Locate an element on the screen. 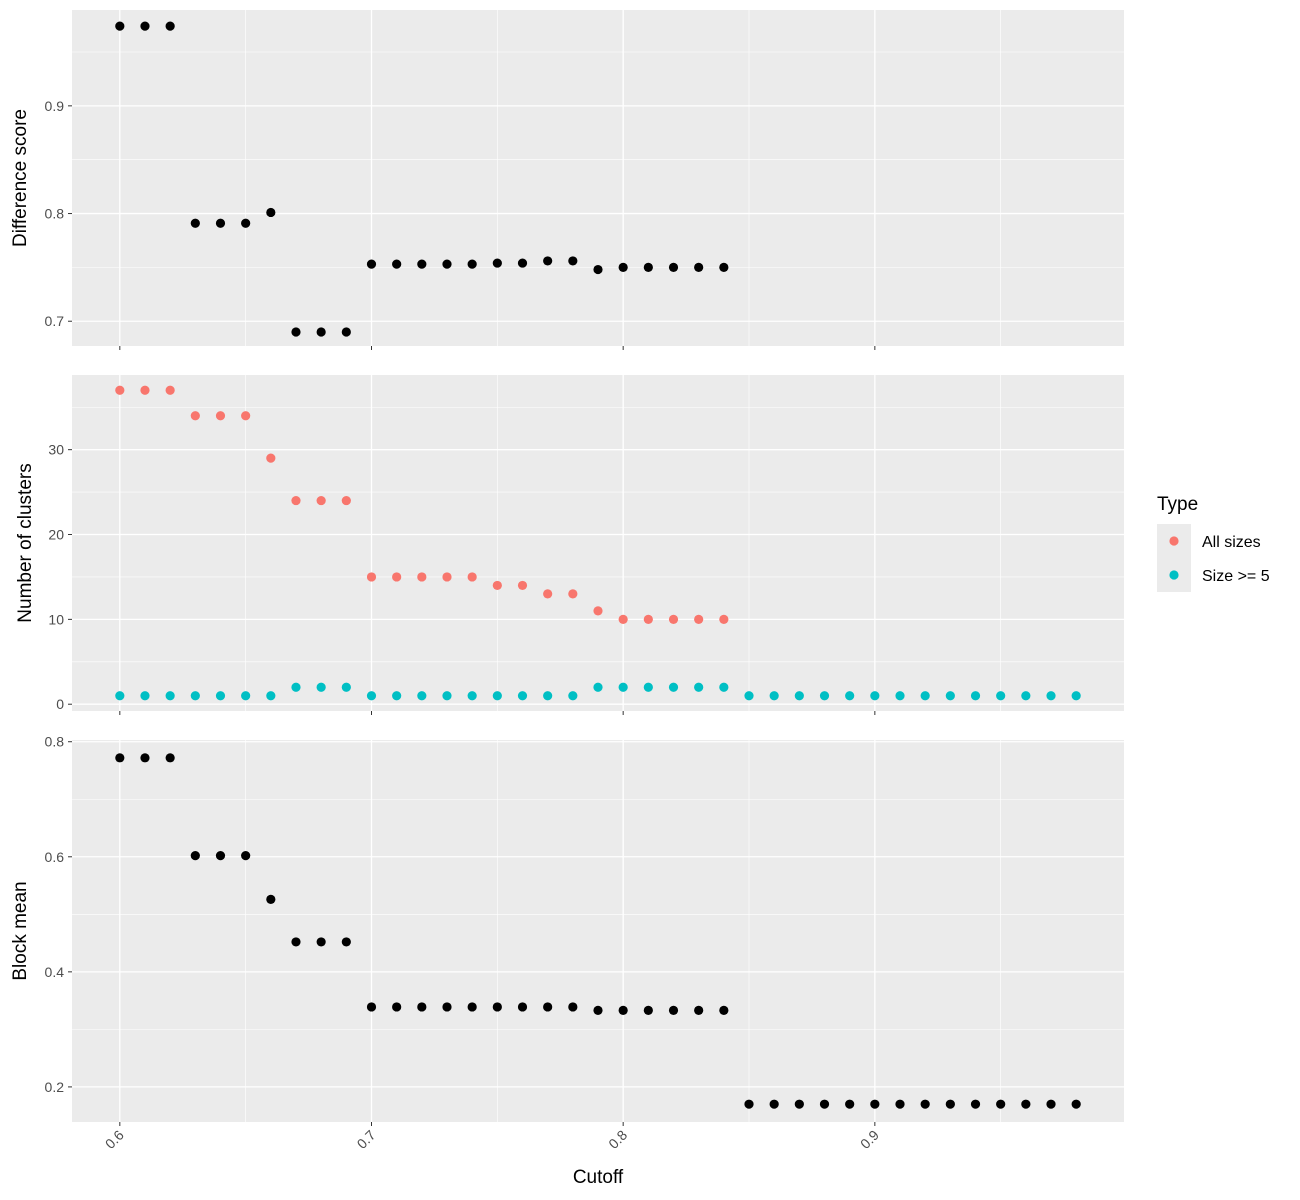  x-tick-label: 0.9 is located at coordinates (869, 1139).